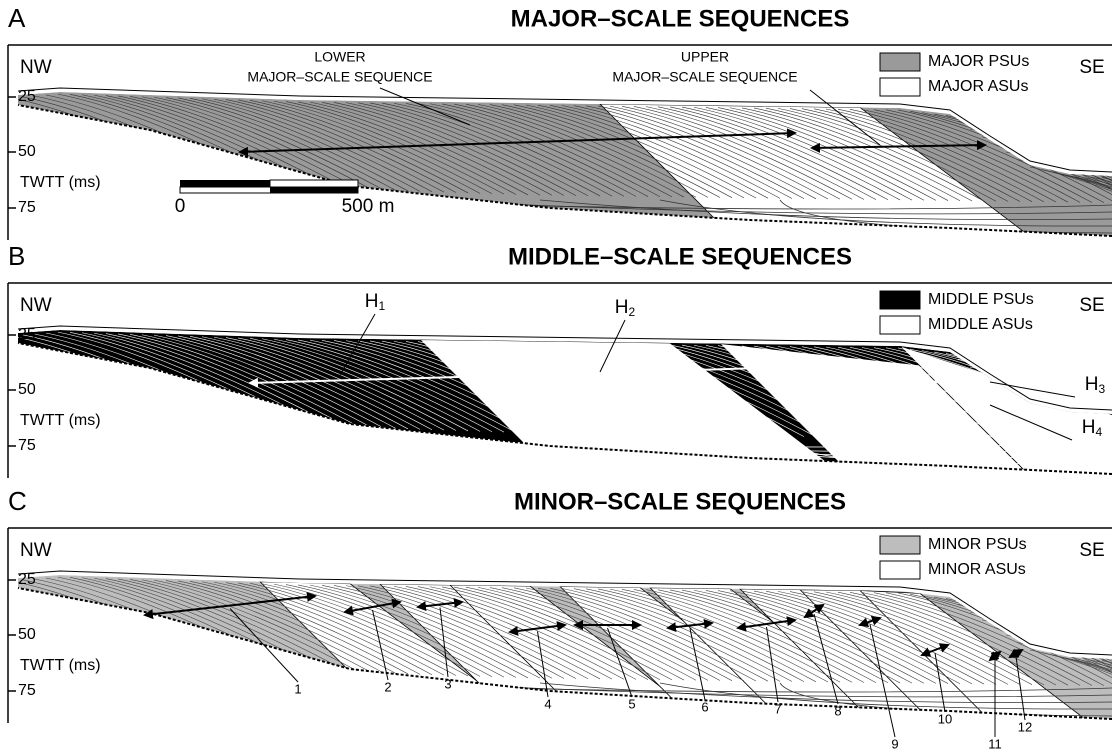 The height and width of the screenshot is (755, 1112). I want to click on sequence-number: 10, so click(945, 718).